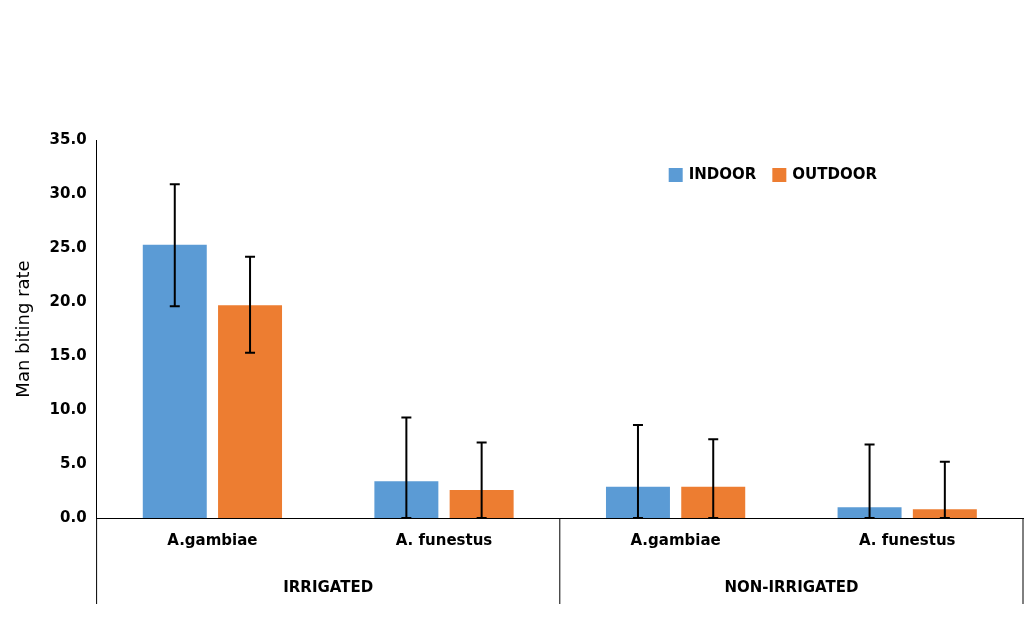  I want to click on y-tick-label: 25.0, so click(68, 246).